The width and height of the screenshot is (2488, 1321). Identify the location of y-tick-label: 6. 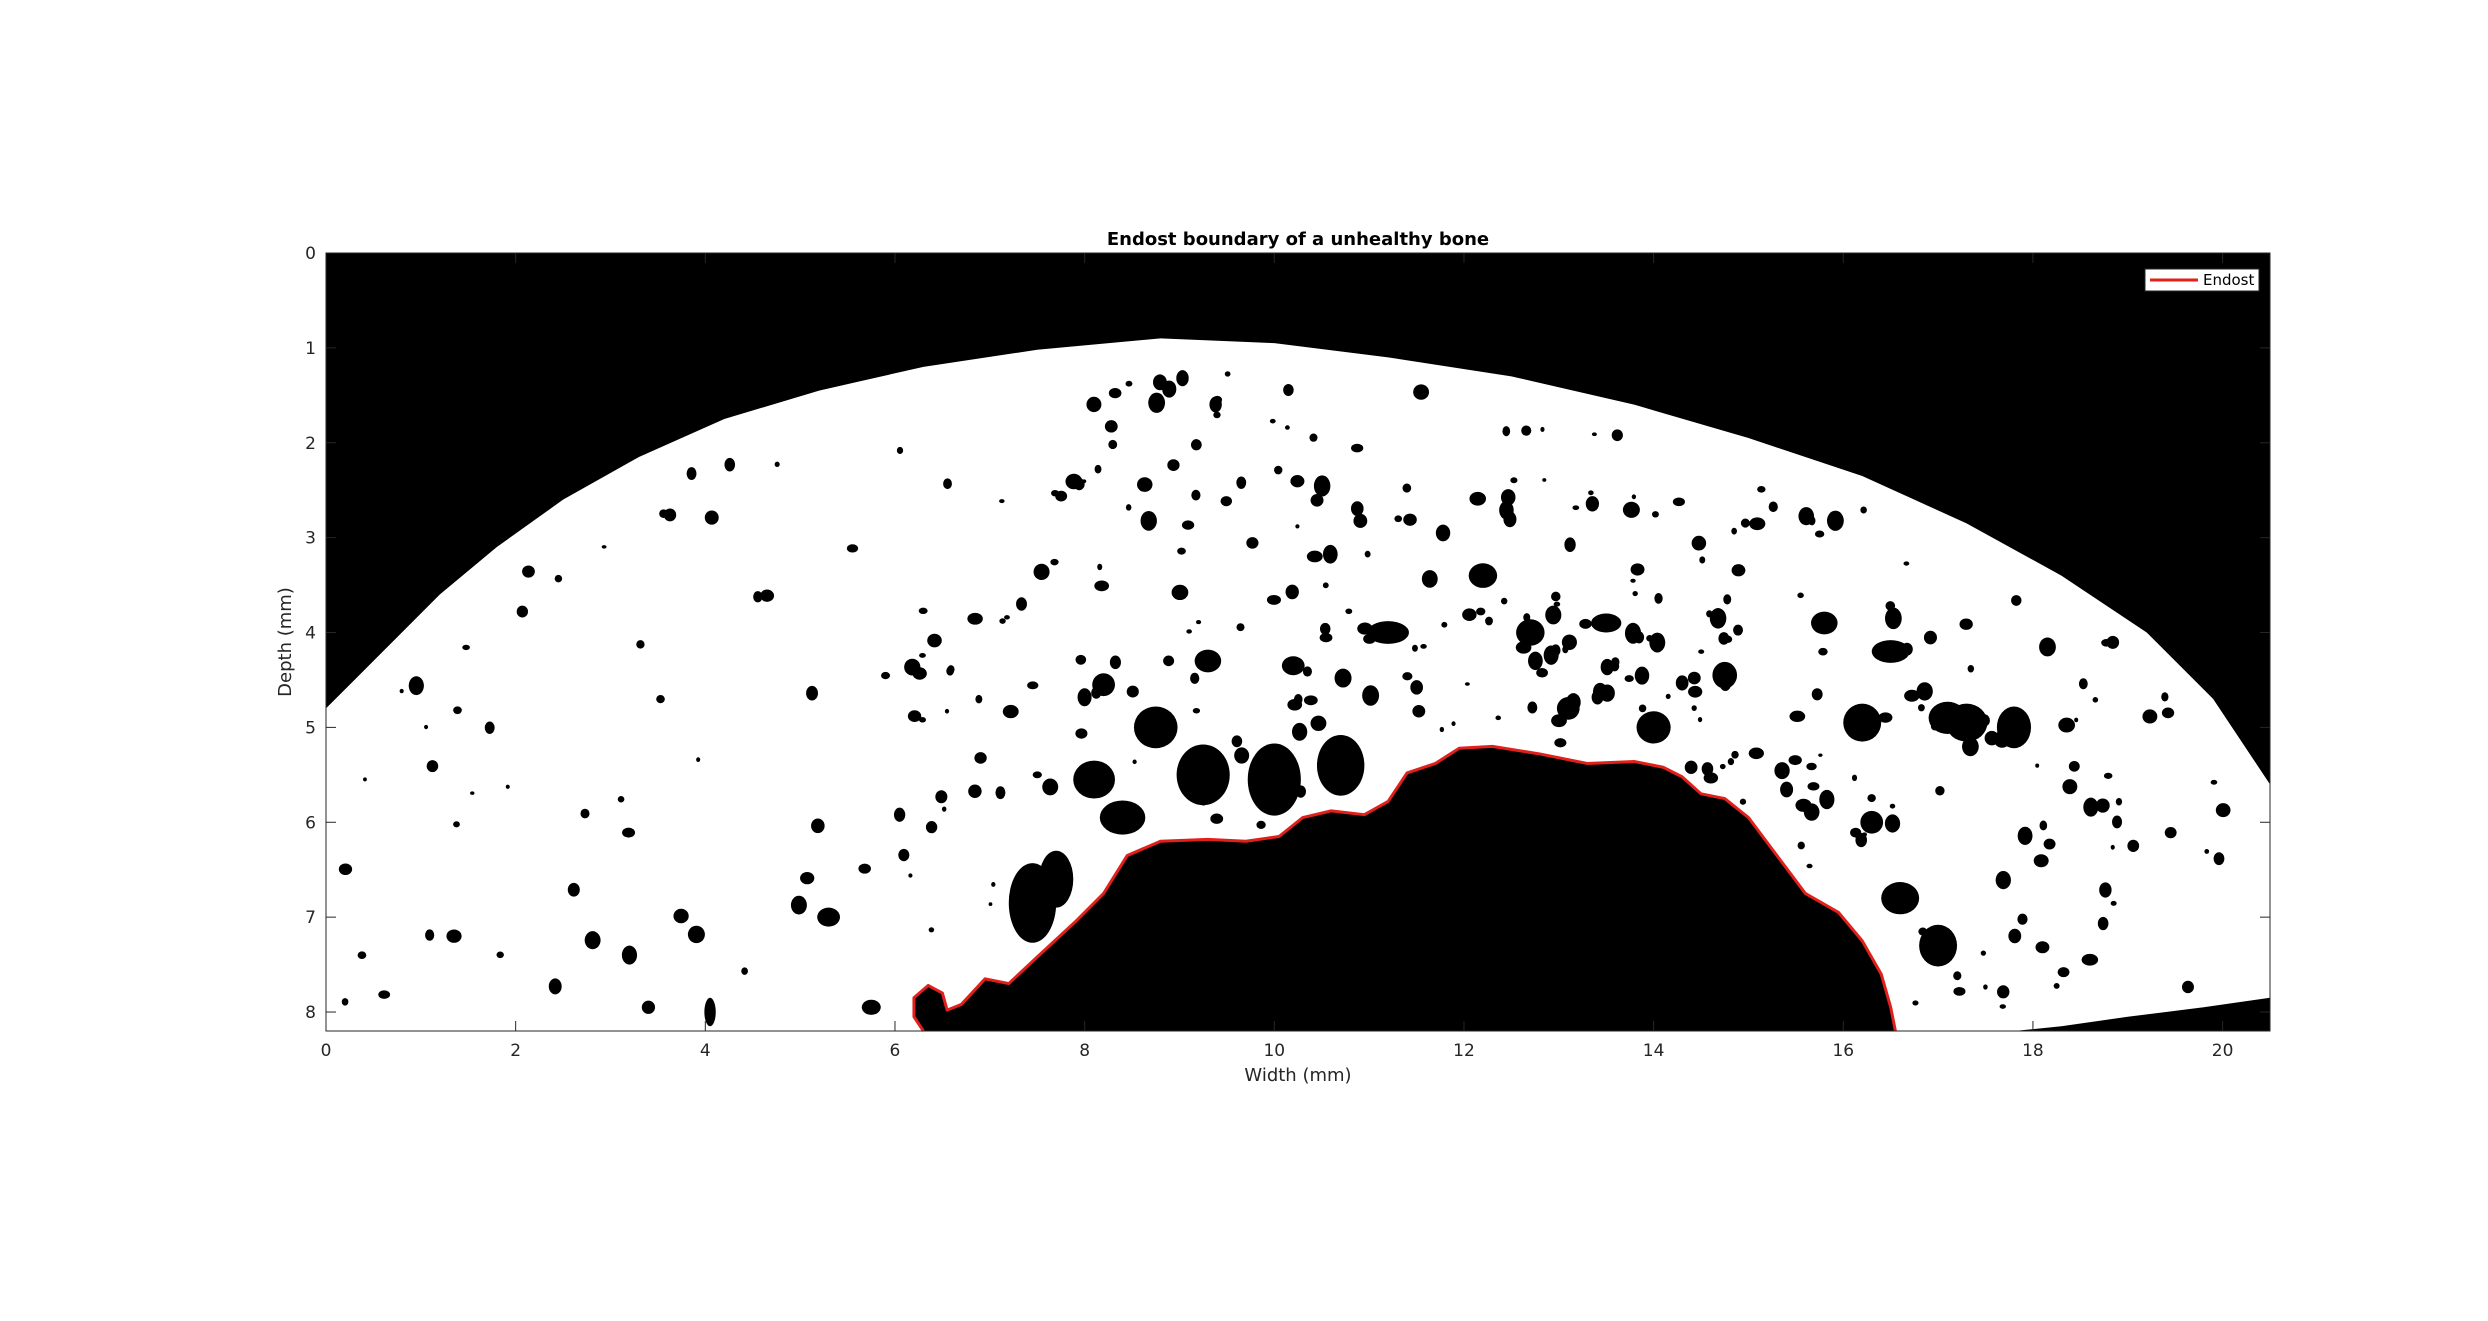
(310, 823).